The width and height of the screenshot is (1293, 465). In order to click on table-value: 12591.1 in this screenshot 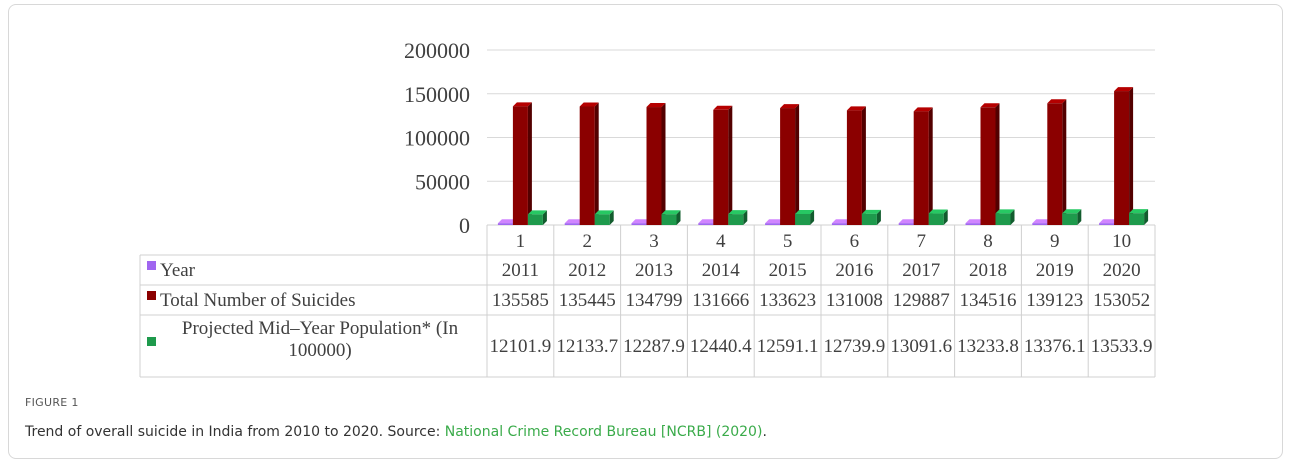, I will do `click(788, 346)`.